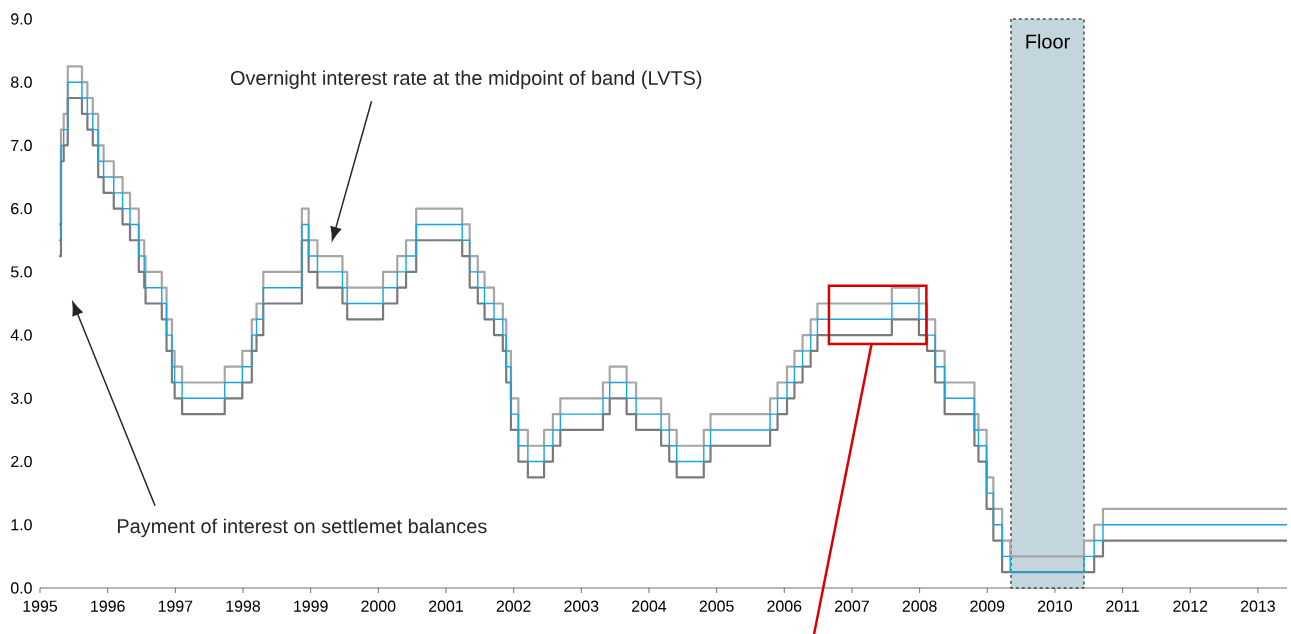 This screenshot has width=1291, height=634. What do you see at coordinates (513, 606) in the screenshot?
I see `x-tick-label: 2002` at bounding box center [513, 606].